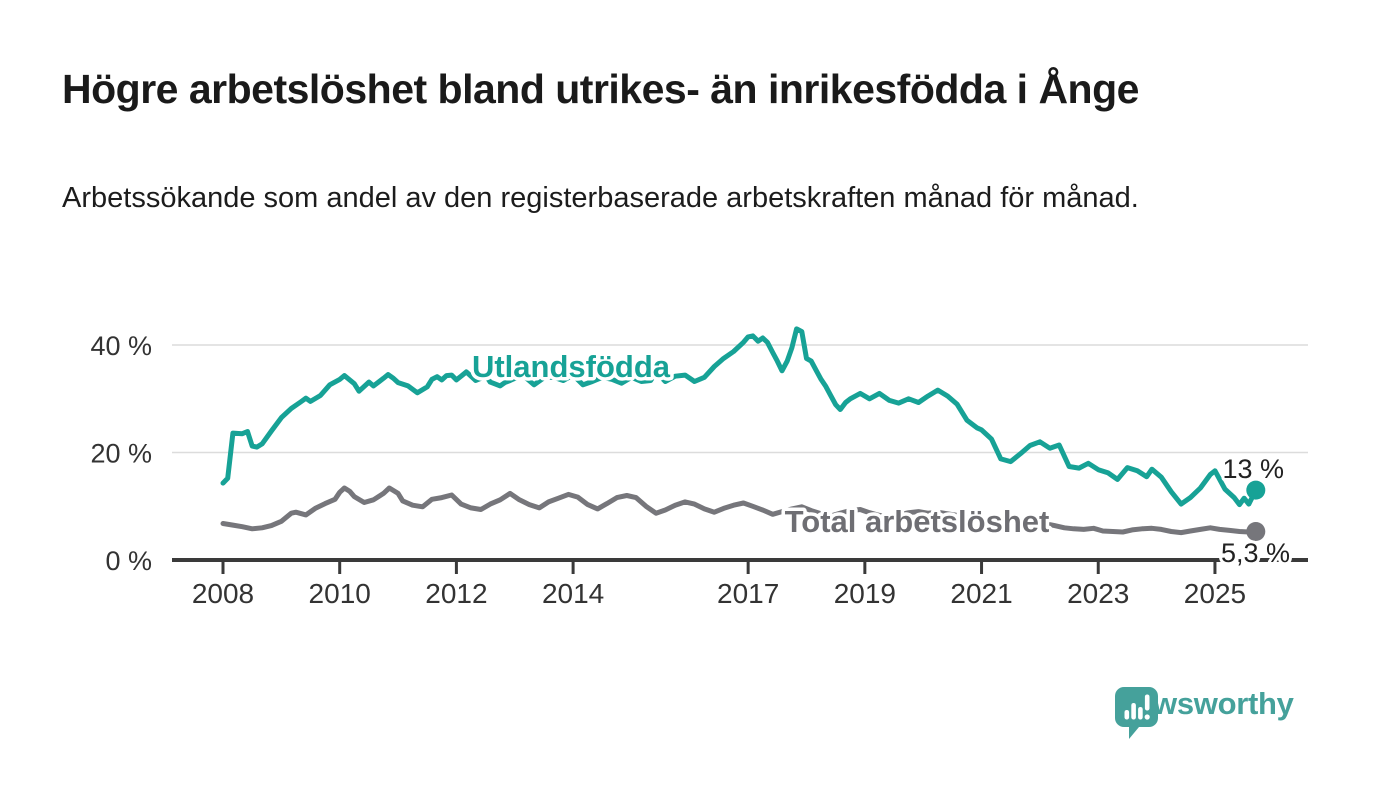 This screenshot has width=1400, height=794. I want to click on end-value-label-utlandsfodda: 13 %, so click(1253, 469).